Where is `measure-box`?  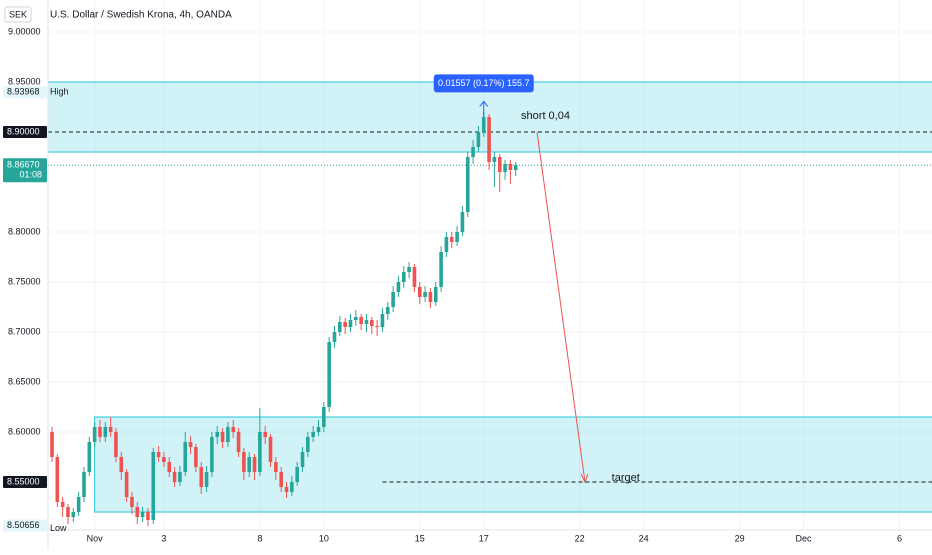 measure-box is located at coordinates (483, 83).